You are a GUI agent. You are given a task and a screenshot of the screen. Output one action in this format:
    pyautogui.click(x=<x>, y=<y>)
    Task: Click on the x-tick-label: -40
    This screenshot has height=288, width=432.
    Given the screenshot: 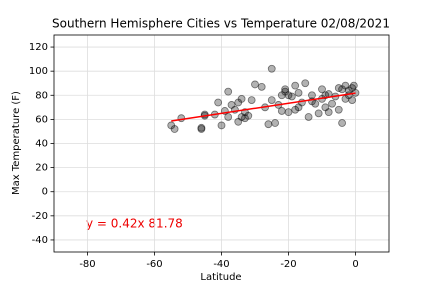 What is the action you would take?
    pyautogui.click(x=221, y=264)
    